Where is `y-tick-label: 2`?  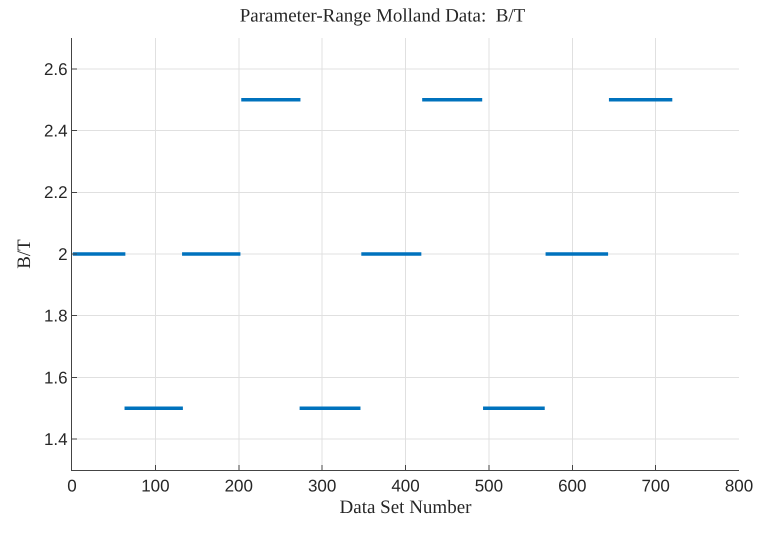 y-tick-label: 2 is located at coordinates (63, 254).